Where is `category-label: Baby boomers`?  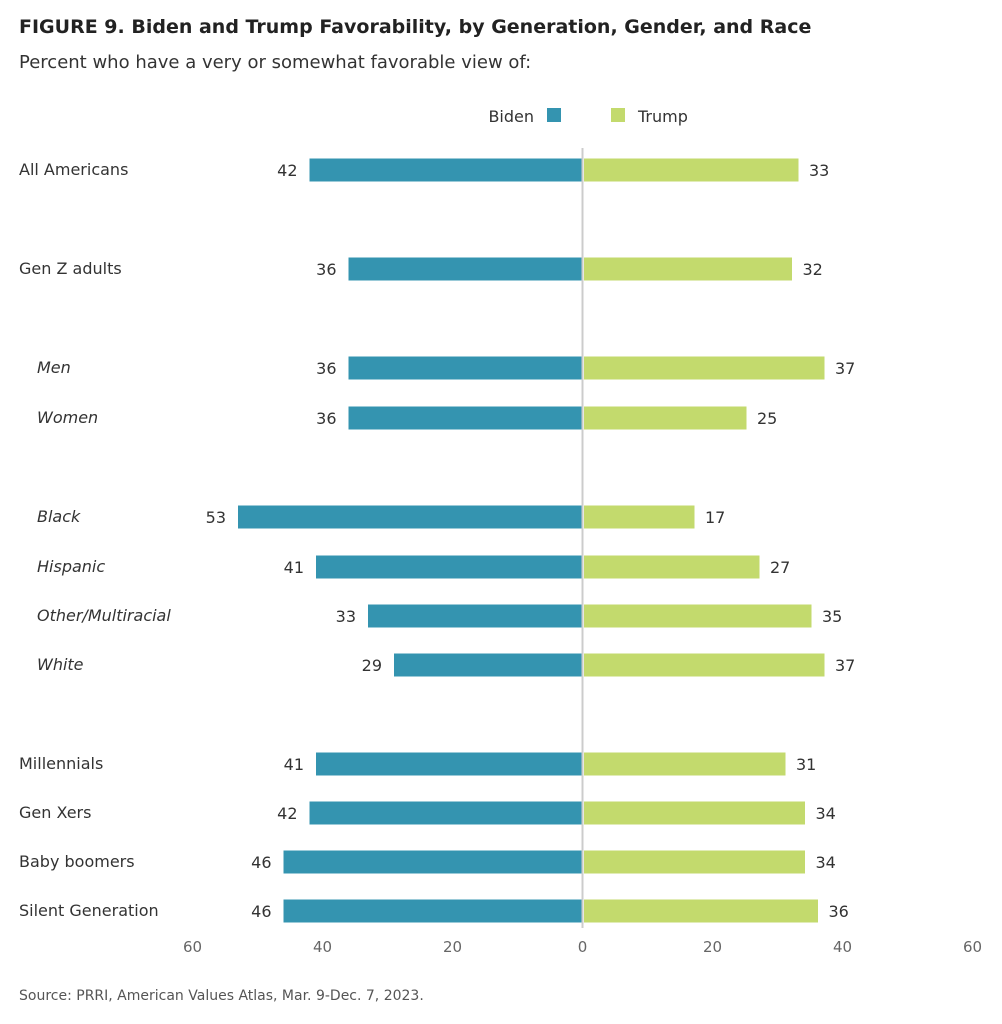
category-label: Baby boomers is located at coordinates (77, 861).